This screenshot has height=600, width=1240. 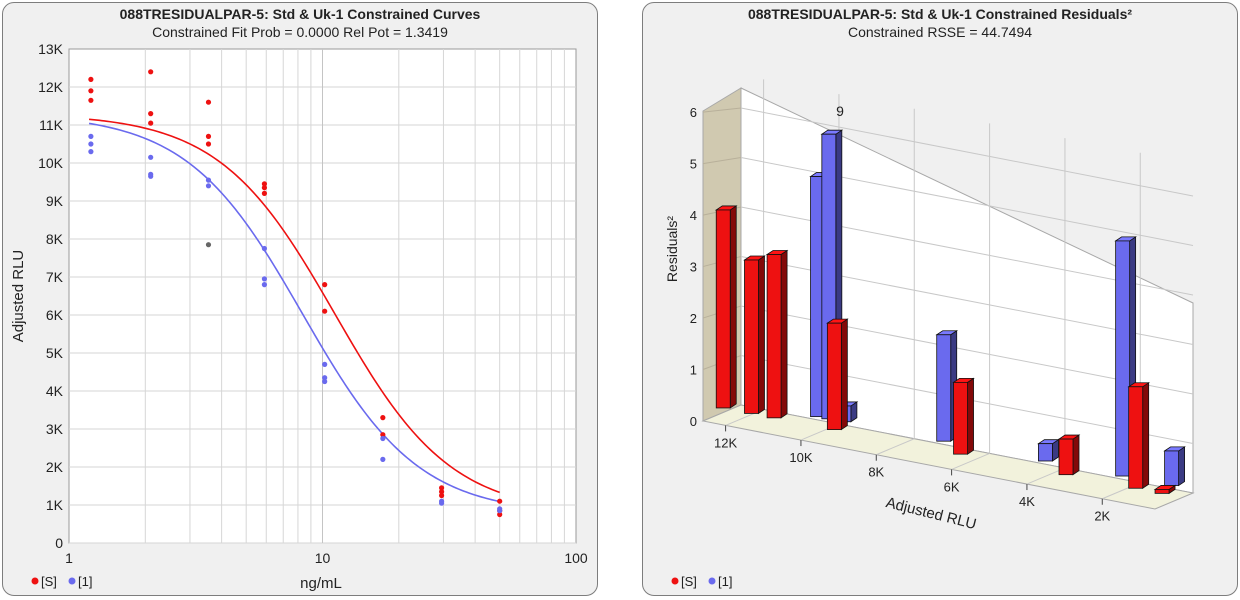 What do you see at coordinates (840, 111) in the screenshot?
I see `bar-value-label: 9` at bounding box center [840, 111].